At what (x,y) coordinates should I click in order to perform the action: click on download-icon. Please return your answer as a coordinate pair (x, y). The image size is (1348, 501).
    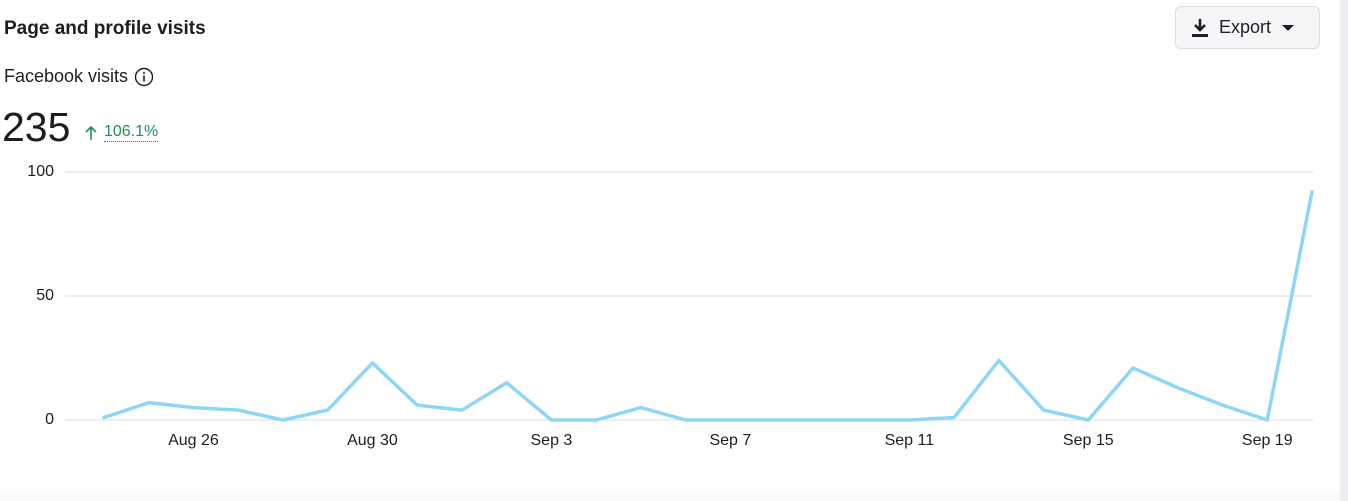
    Looking at the image, I should click on (1200, 27).